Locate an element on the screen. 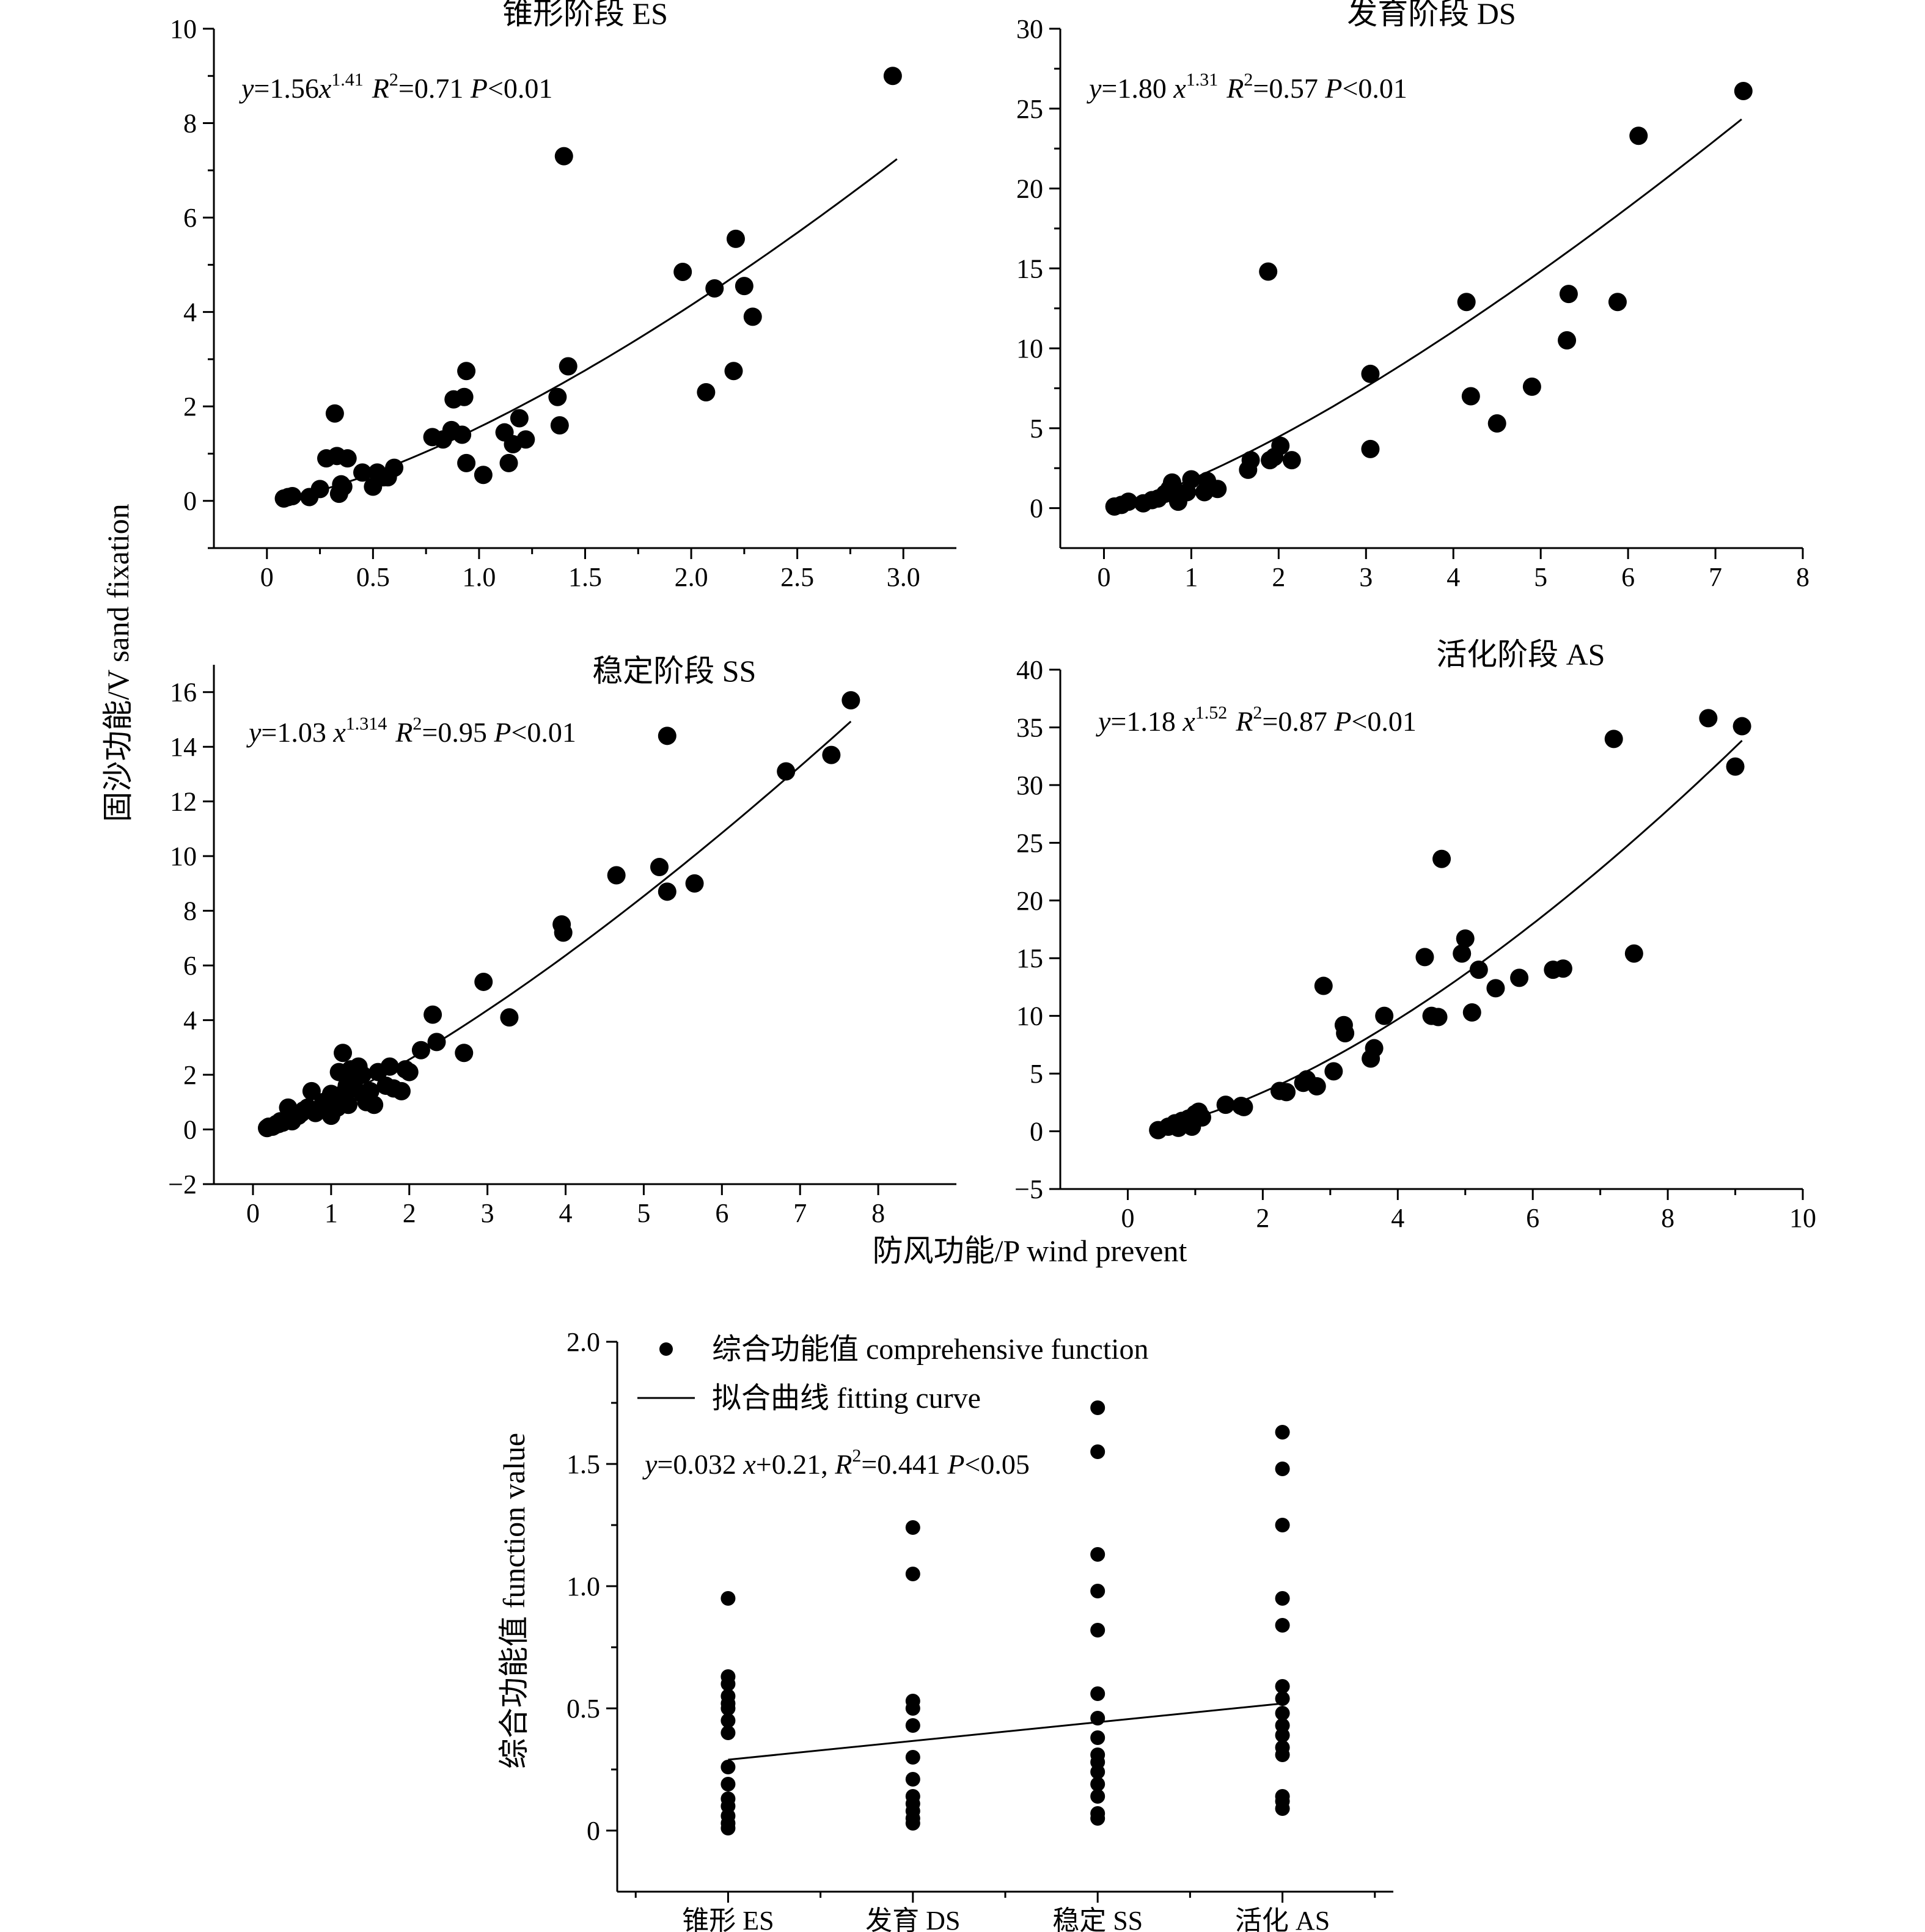  ds-x-tick-label: 4 is located at coordinates (1454, 577).